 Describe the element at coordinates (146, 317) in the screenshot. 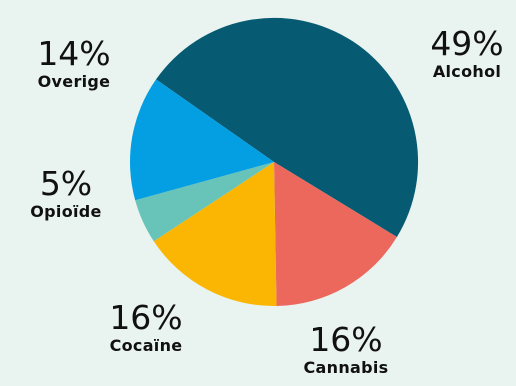

I see `pct-cocaine: 16%` at that location.